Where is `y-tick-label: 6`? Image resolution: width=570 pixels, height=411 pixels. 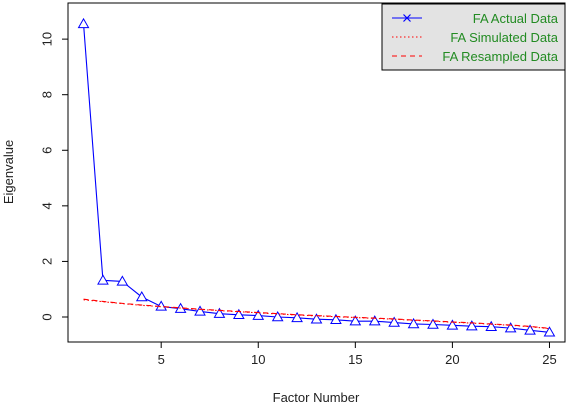
y-tick-label: 6 is located at coordinates (46, 150).